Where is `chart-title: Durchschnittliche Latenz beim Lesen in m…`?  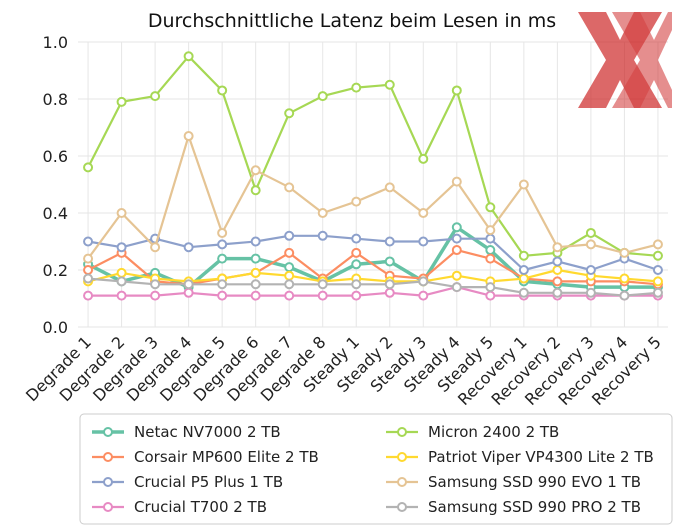 chart-title: Durchschnittliche Latenz beim Lesen in m… is located at coordinates (352, 21).